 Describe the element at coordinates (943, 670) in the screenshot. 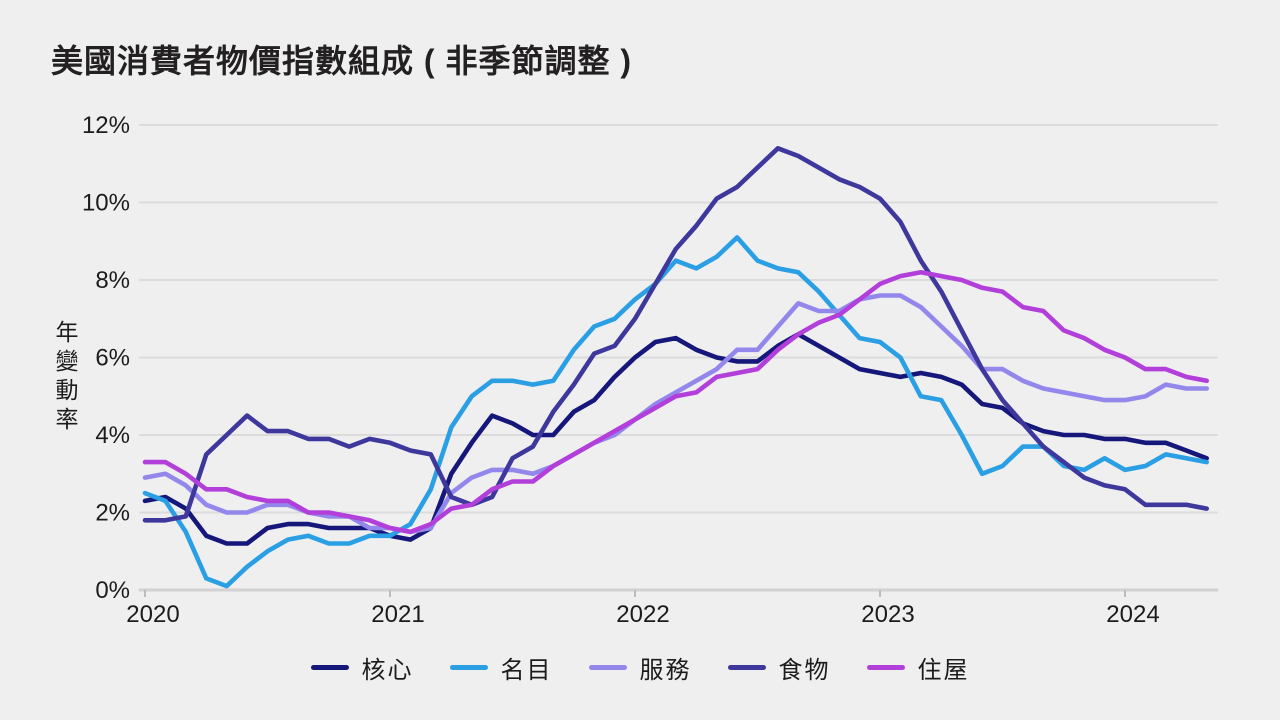

I see `legend-label: 住屋` at that location.